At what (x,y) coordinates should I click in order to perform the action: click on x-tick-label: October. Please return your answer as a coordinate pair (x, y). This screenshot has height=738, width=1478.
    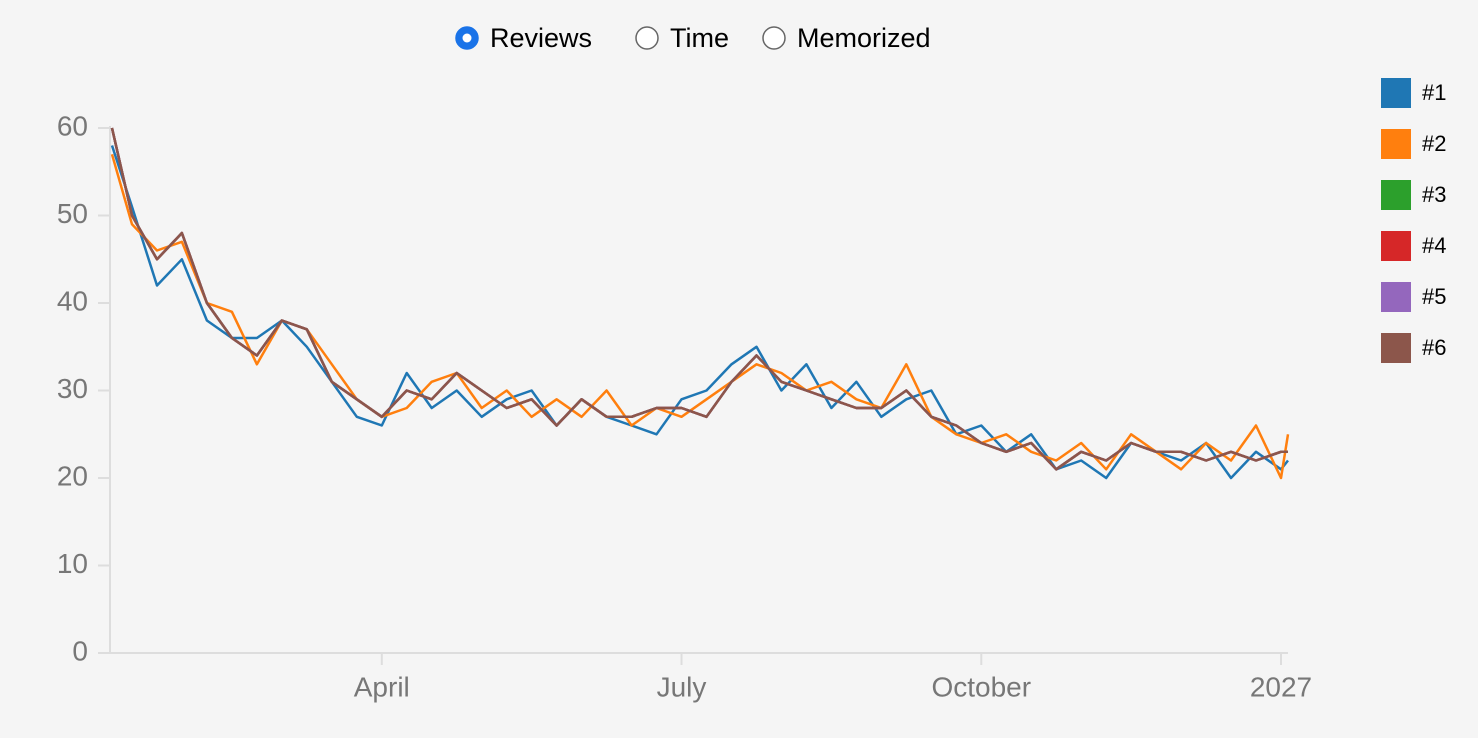
    Looking at the image, I should click on (981, 686).